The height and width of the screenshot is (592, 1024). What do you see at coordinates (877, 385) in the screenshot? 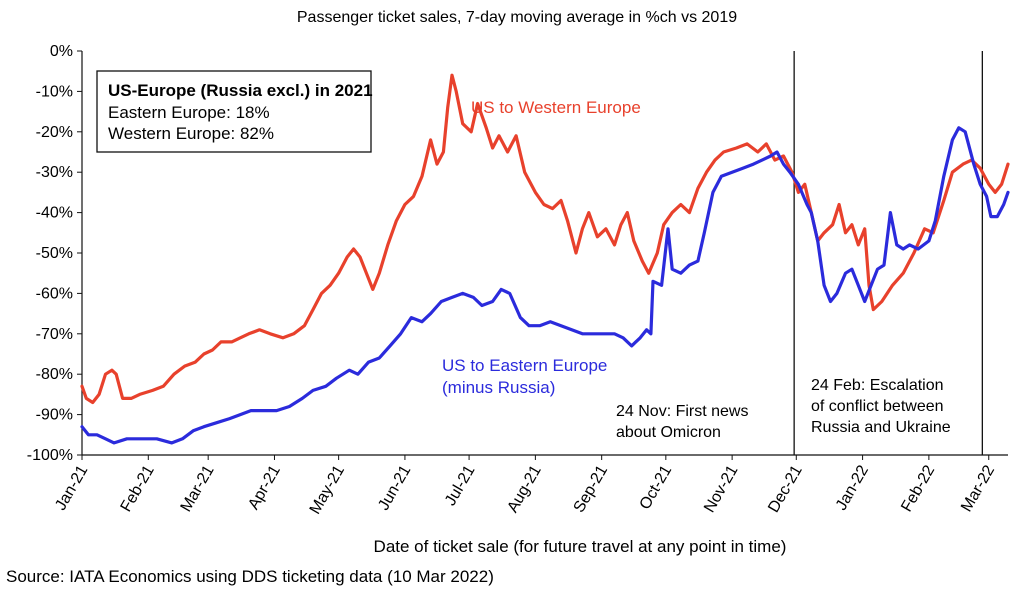
I see `event-label: 24 Feb: Escalation` at bounding box center [877, 385].